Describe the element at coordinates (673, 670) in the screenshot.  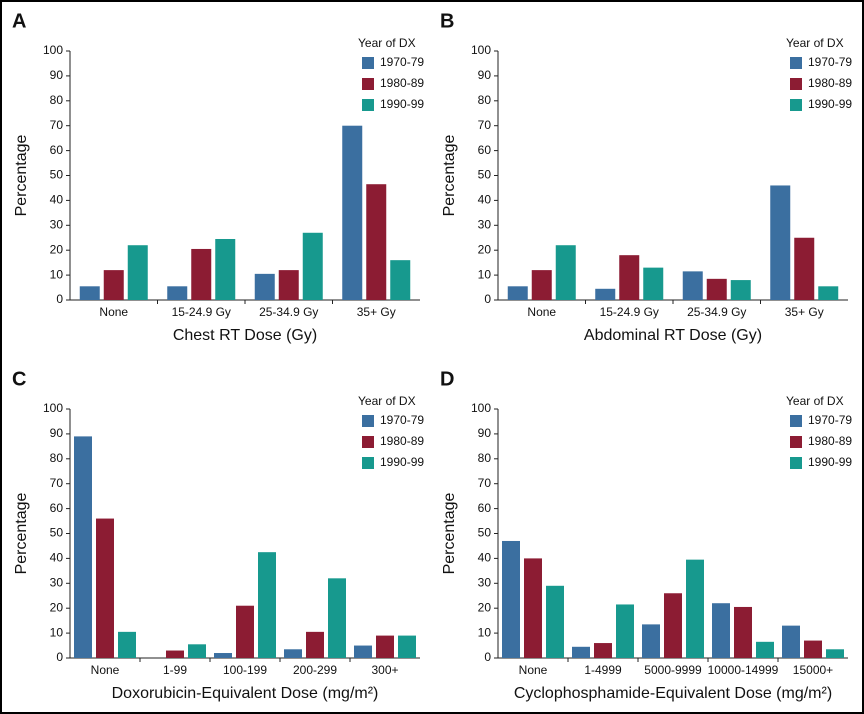
I see `x-tick-label: 5000-9999` at that location.